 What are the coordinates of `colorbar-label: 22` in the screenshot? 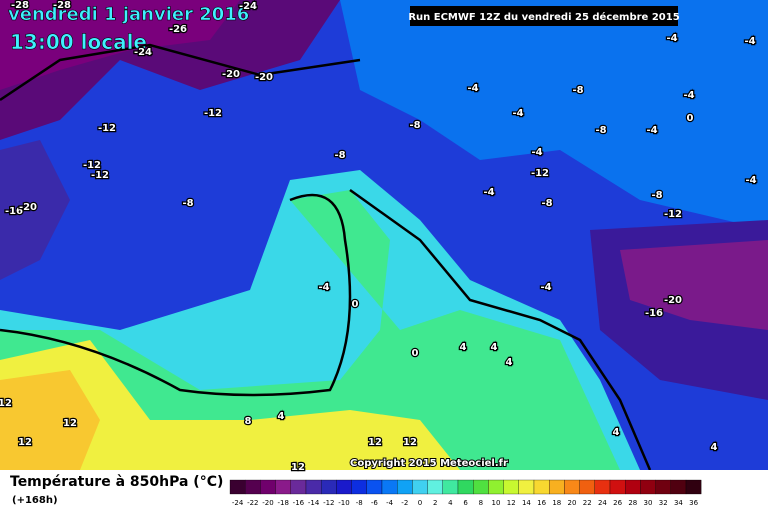 It's located at (587, 503).